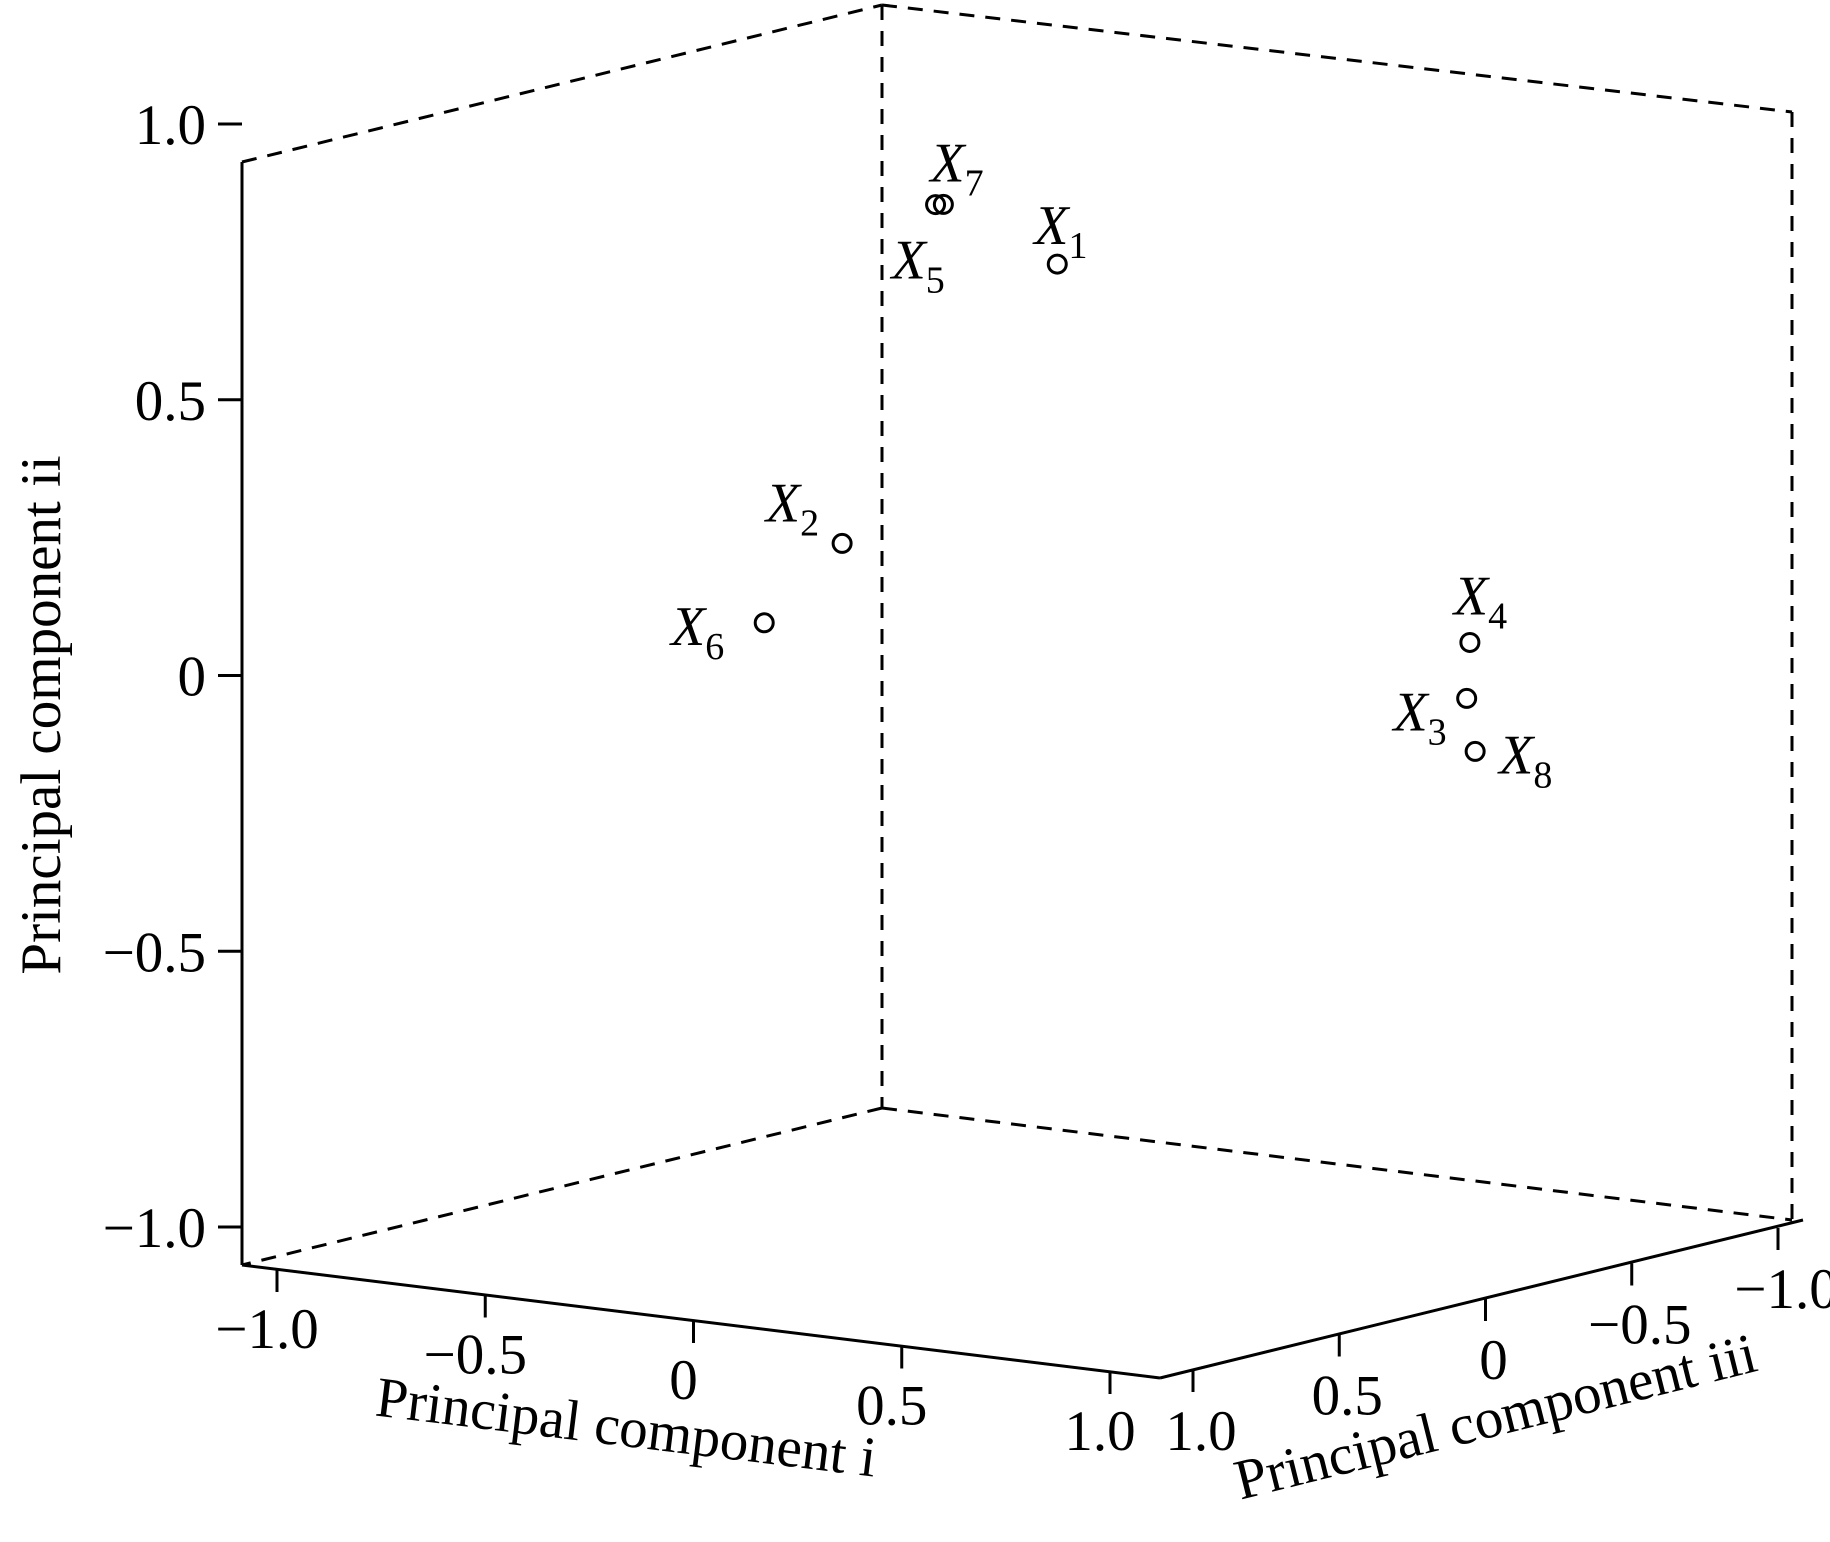  What do you see at coordinates (154, 952) in the screenshot?
I see `y-tick-label: −0.5` at bounding box center [154, 952].